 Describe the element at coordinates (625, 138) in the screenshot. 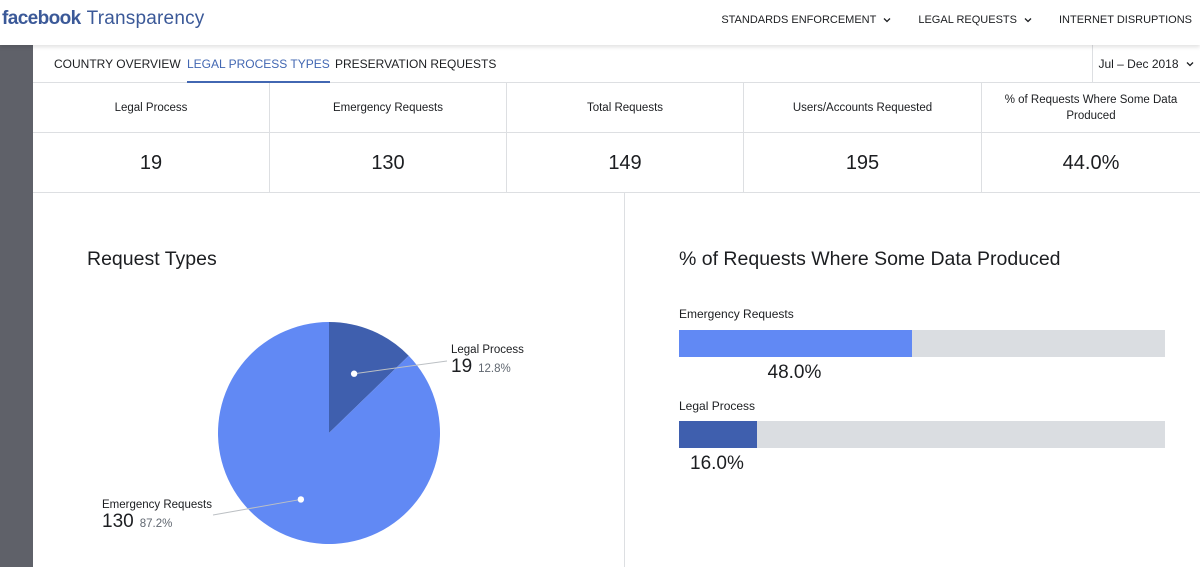

I see `stat-total-requests: Total Requests 149` at that location.